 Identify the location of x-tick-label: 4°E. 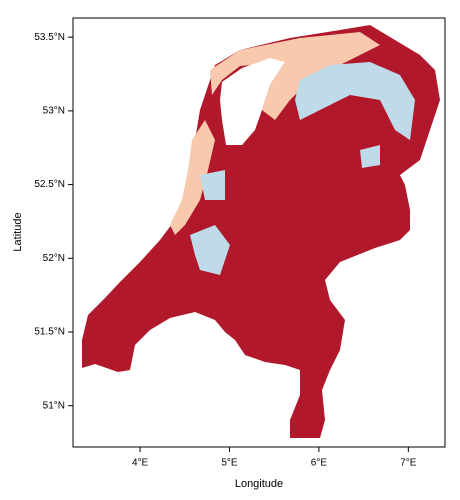
(140, 463).